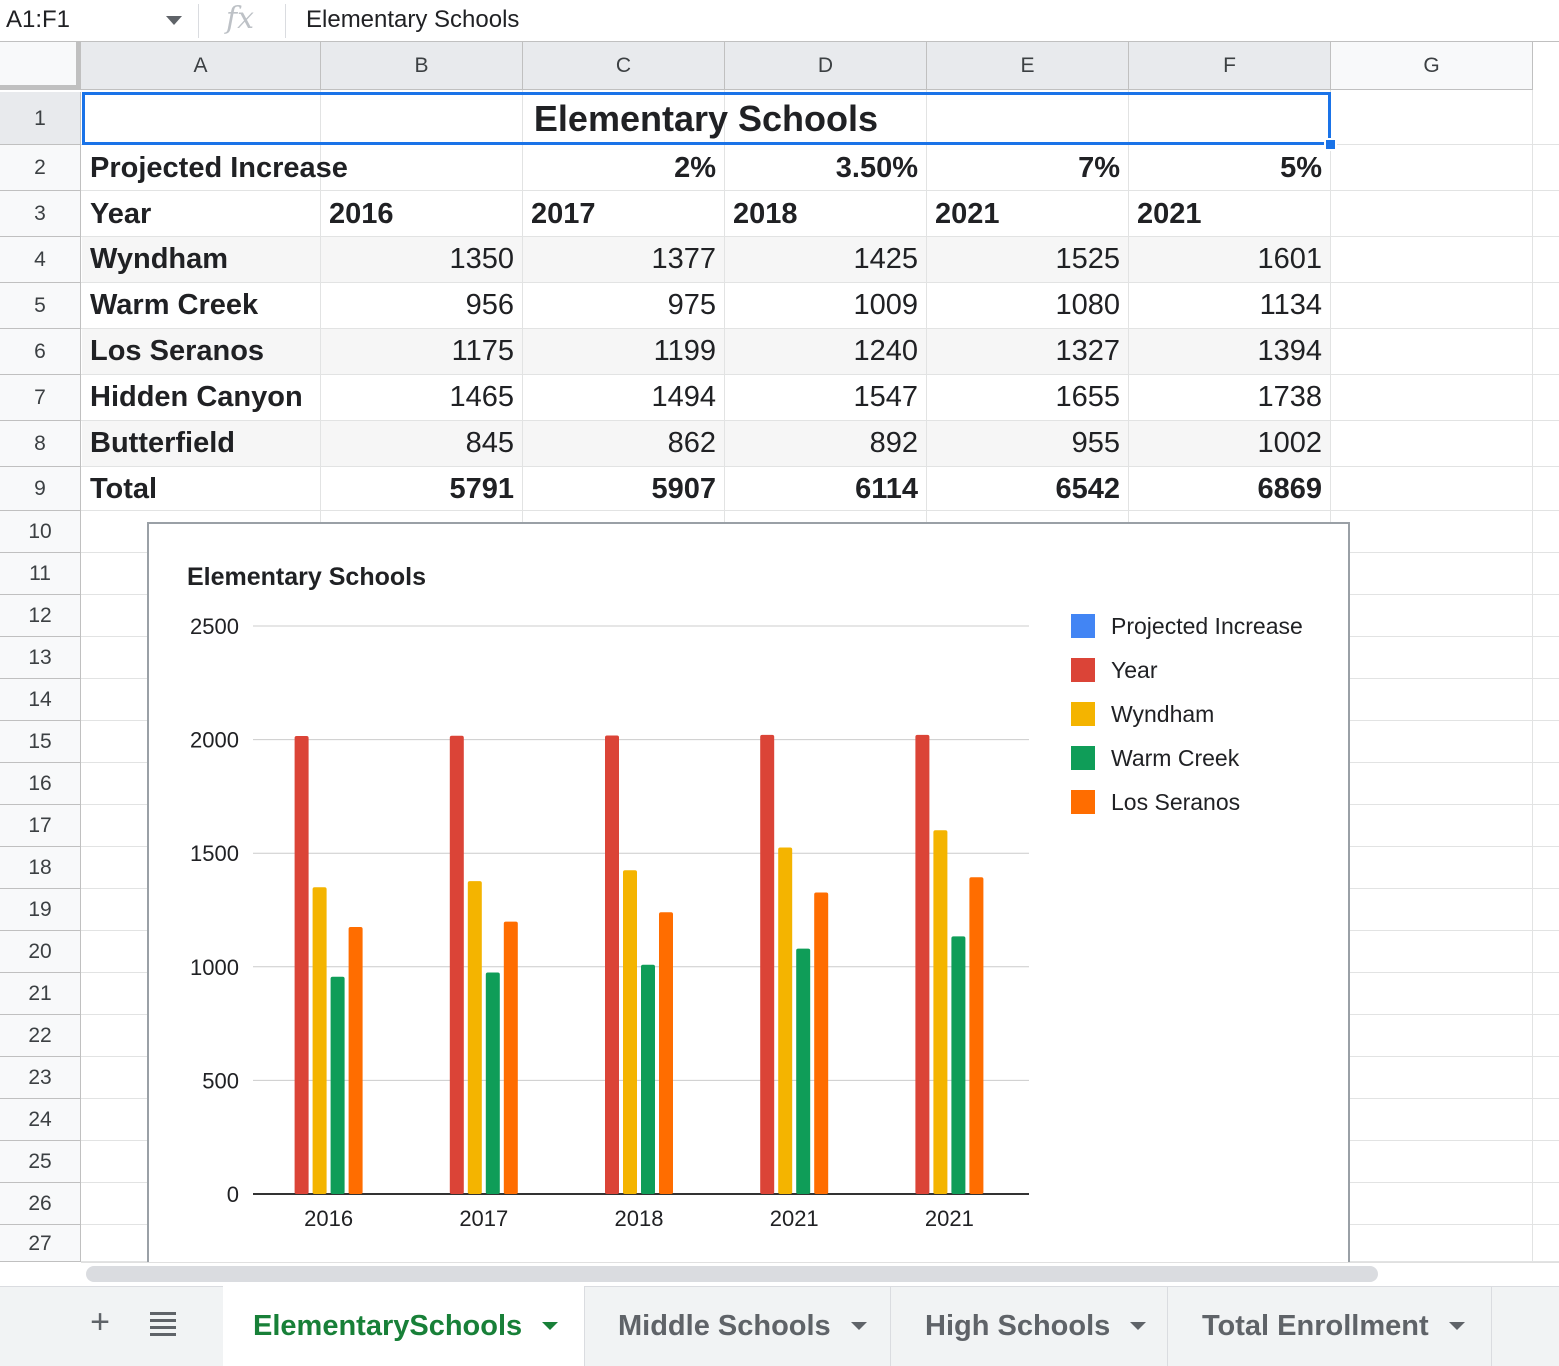 Image resolution: width=1559 pixels, height=1366 pixels. I want to click on enrollment-cell: 1199, so click(623, 351).